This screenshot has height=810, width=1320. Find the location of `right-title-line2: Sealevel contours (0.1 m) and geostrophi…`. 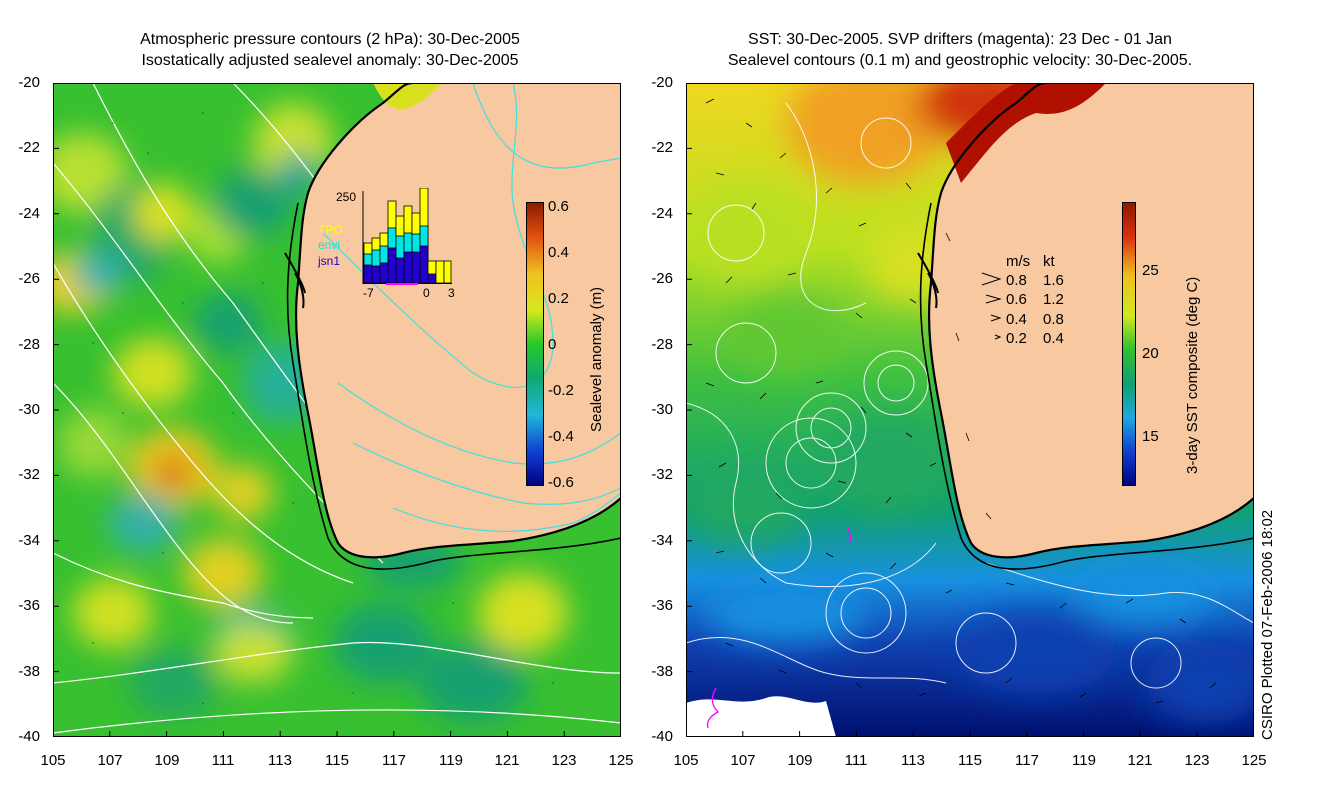

right-title-line2: Sealevel contours (0.1 m) and geostrophi… is located at coordinates (960, 60).